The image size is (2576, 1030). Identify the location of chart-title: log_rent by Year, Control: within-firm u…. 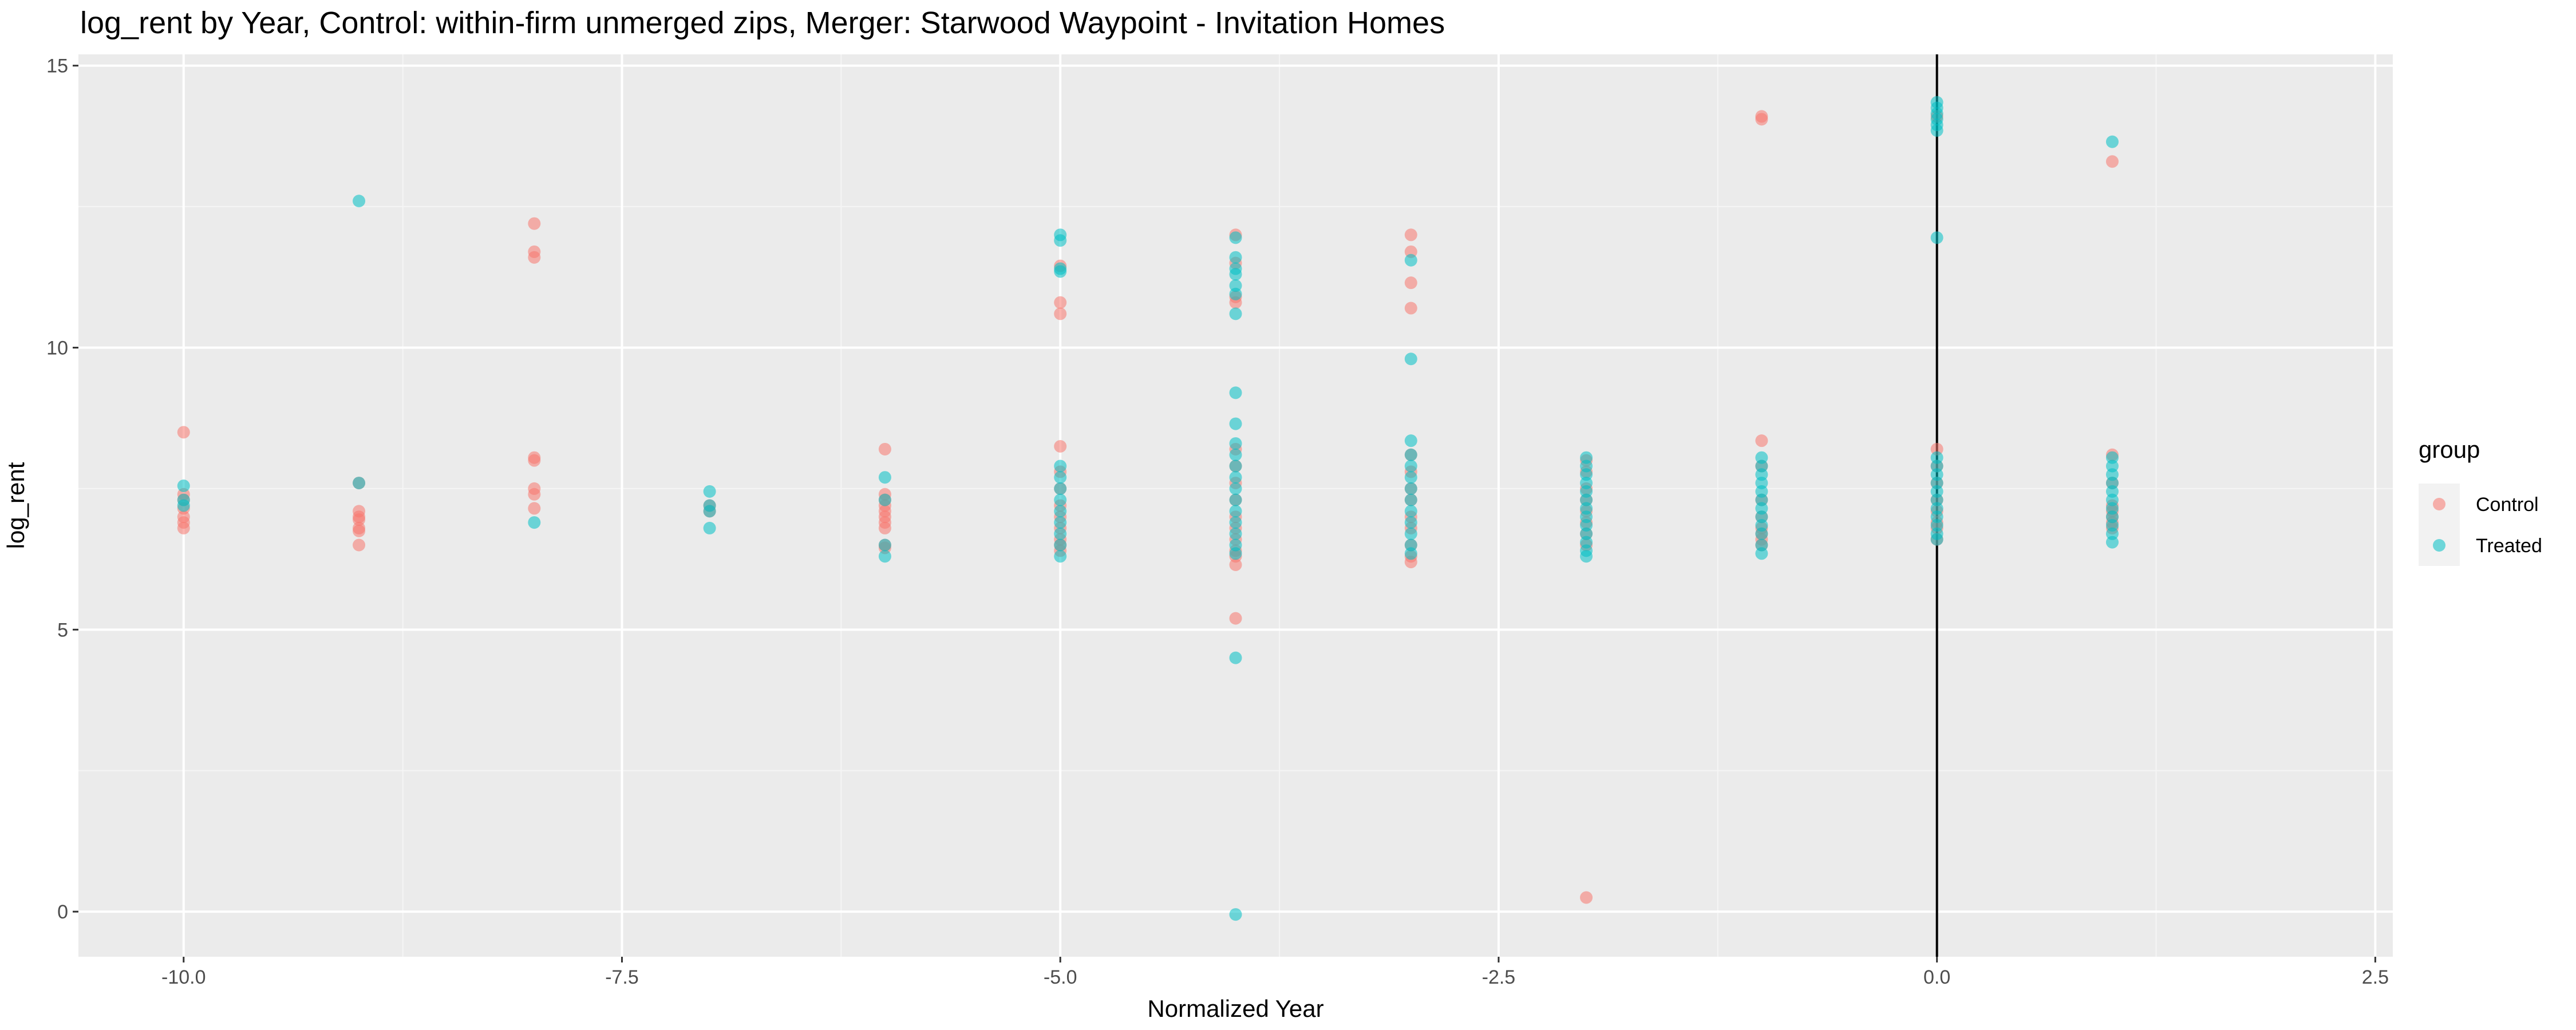
(762, 23).